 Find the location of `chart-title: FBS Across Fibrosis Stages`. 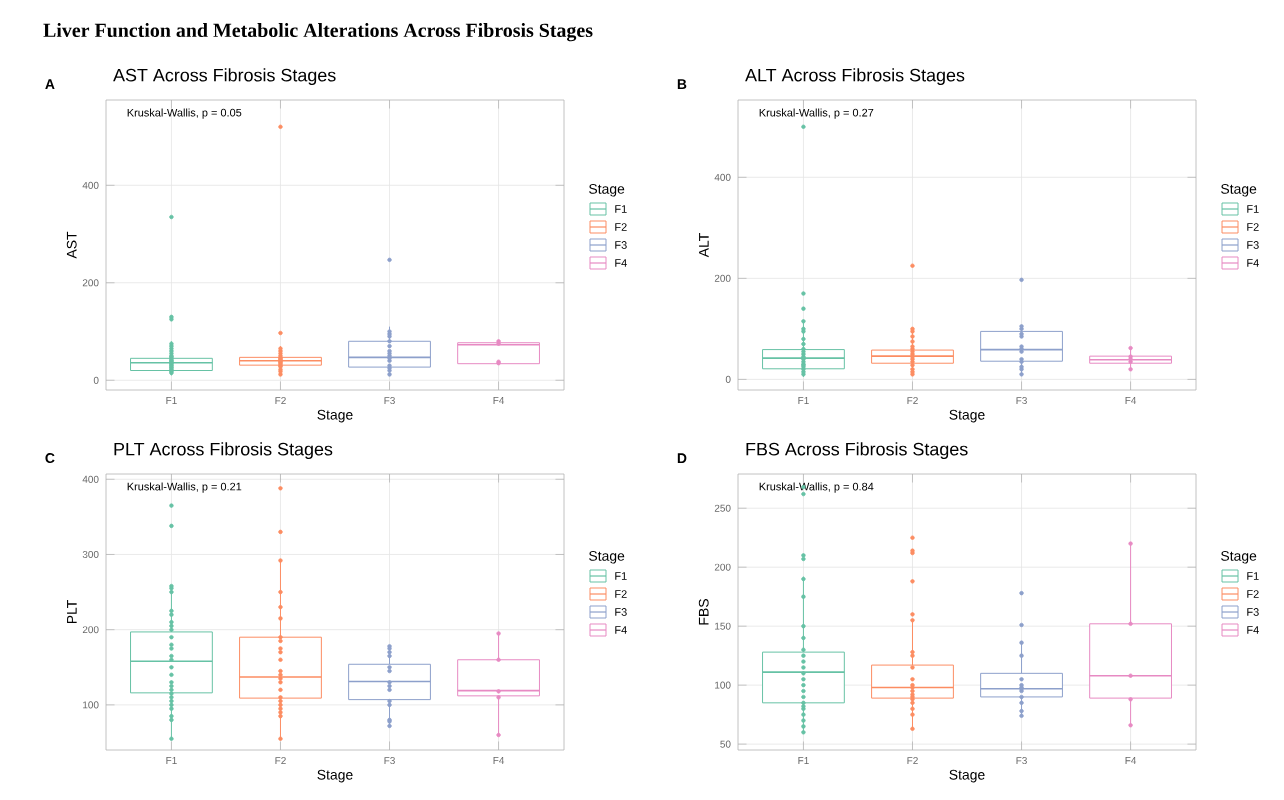

chart-title: FBS Across Fibrosis Stages is located at coordinates (857, 451).